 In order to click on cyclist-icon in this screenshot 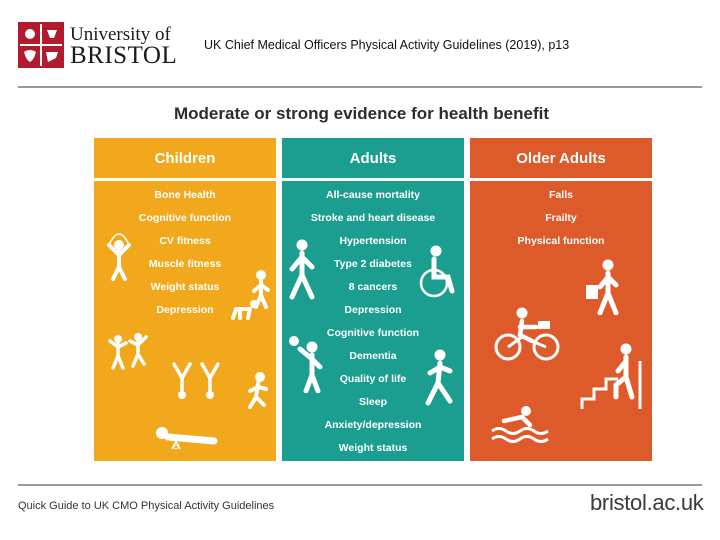, I will do `click(527, 334)`.